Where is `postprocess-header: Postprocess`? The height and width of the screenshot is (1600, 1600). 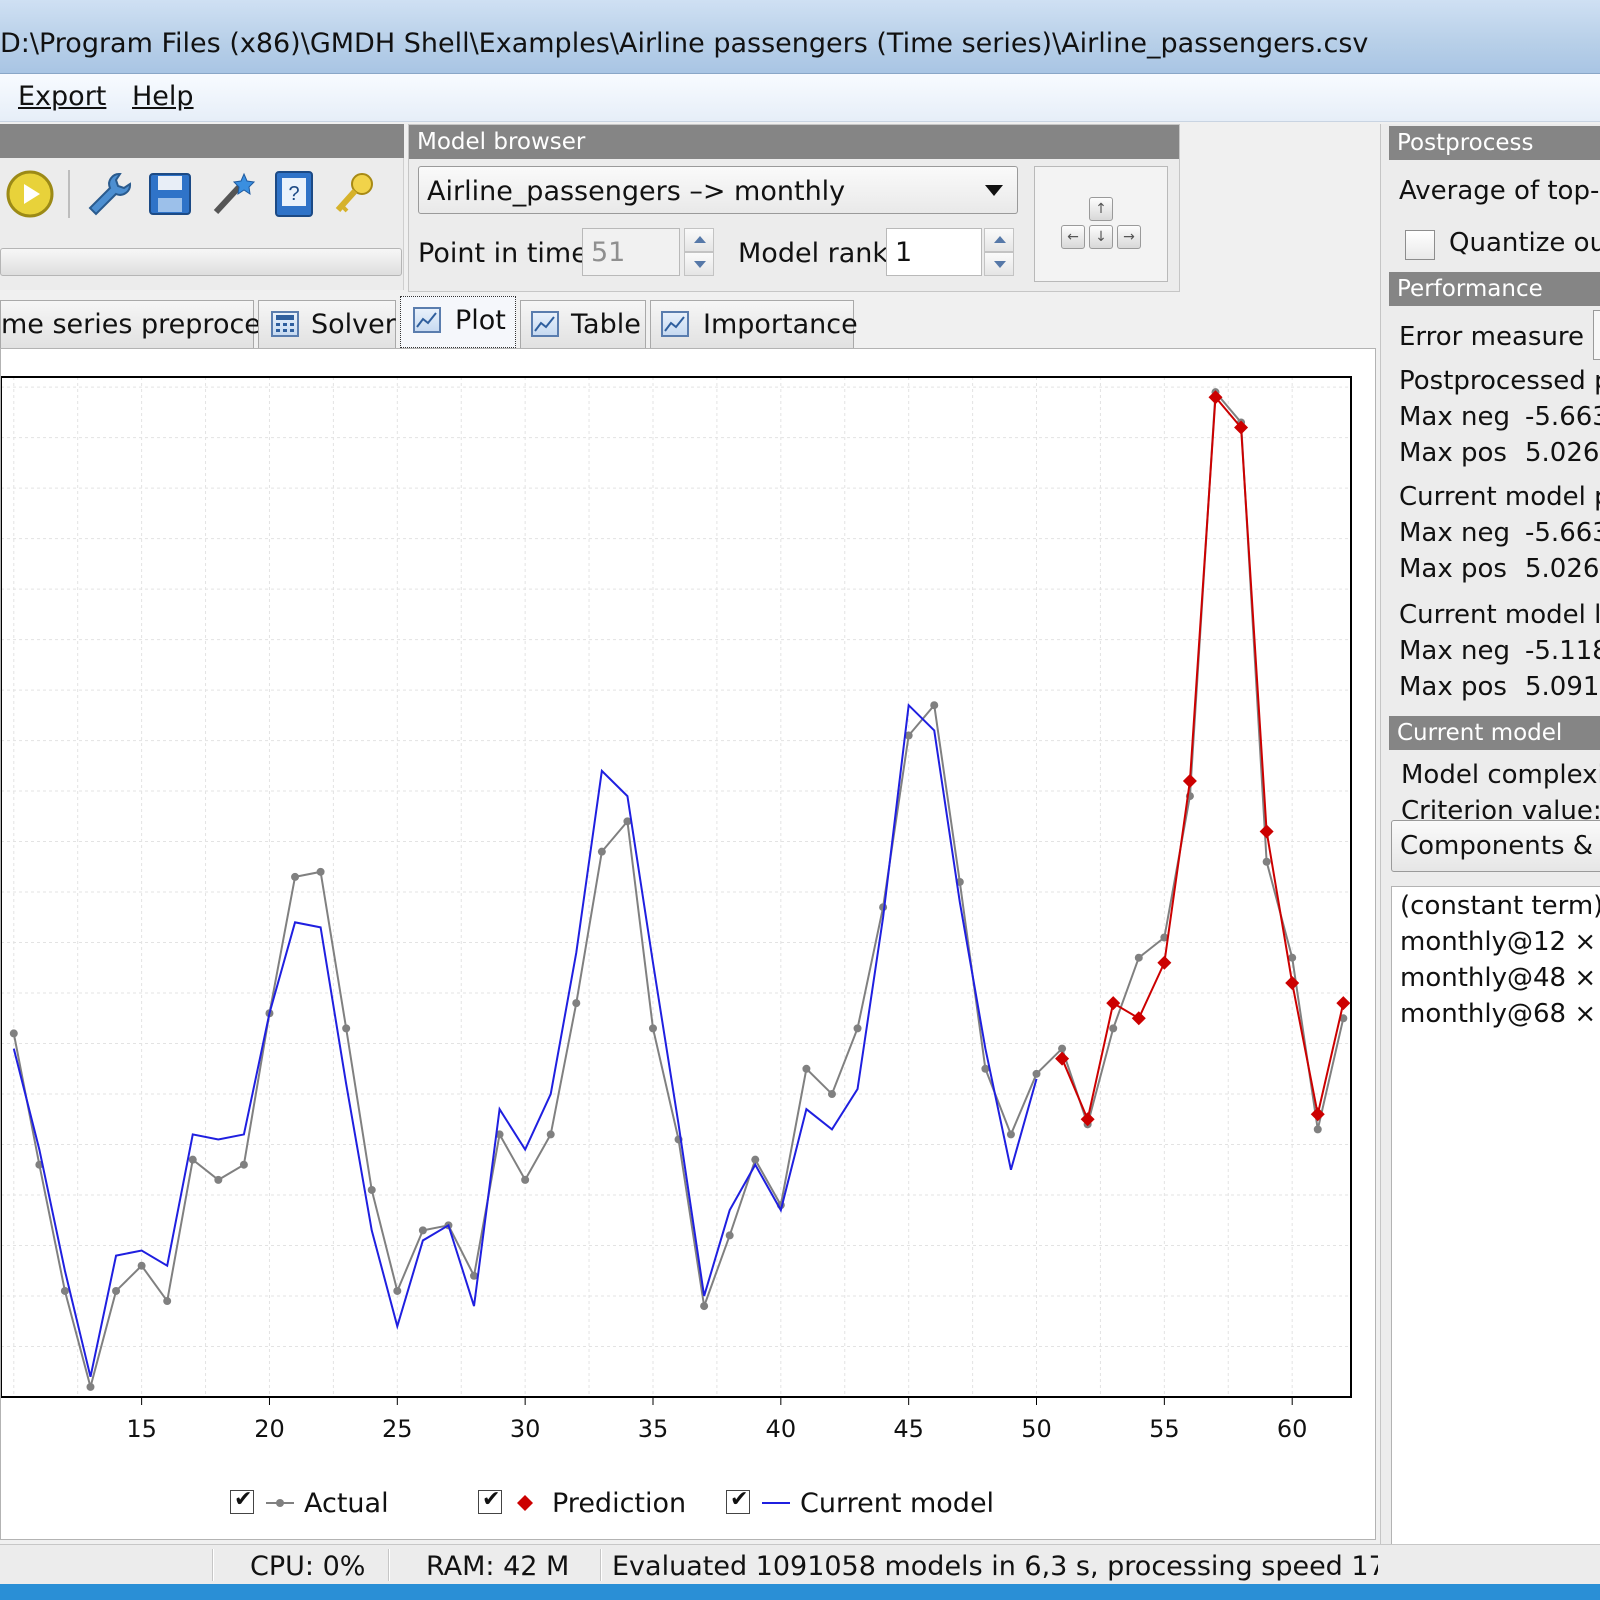
postprocess-header: Postprocess is located at coordinates (1494, 143).